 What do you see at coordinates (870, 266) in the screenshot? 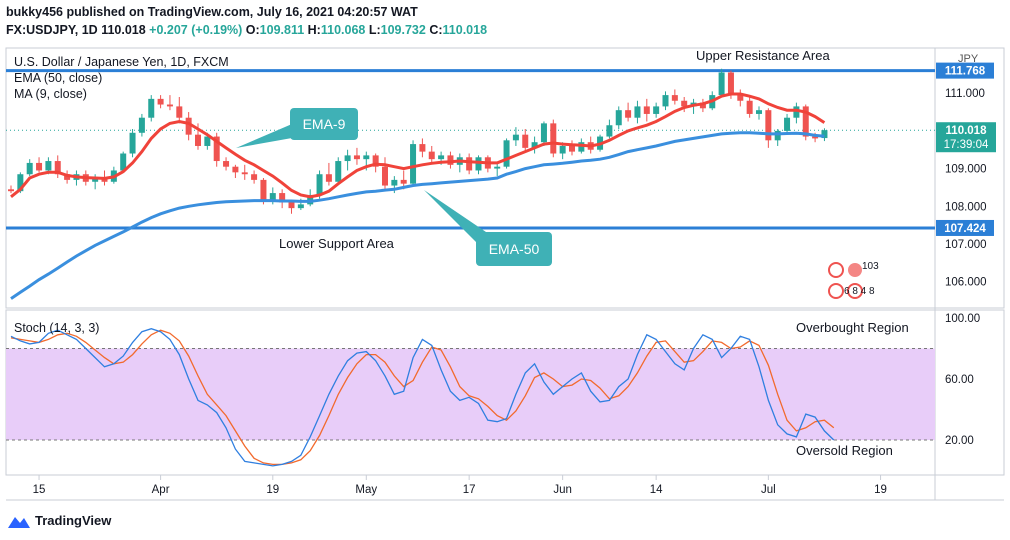
I see `overlay-top-number: 103` at bounding box center [870, 266].